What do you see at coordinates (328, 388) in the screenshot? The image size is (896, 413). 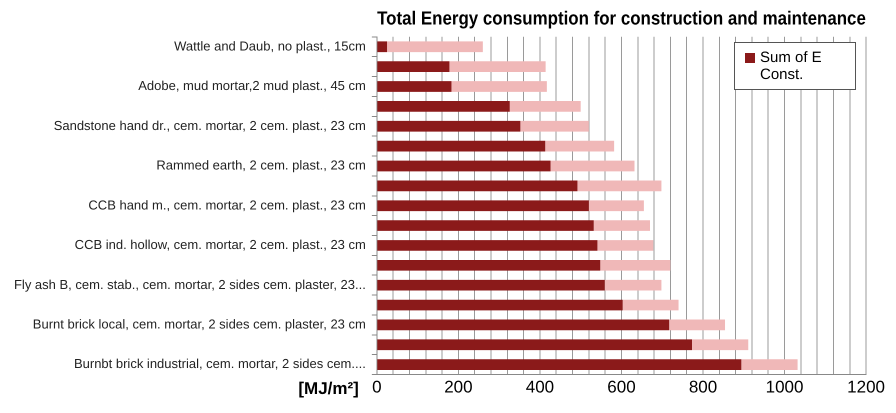 I see `x-axis-title: [MJ/m²]` at bounding box center [328, 388].